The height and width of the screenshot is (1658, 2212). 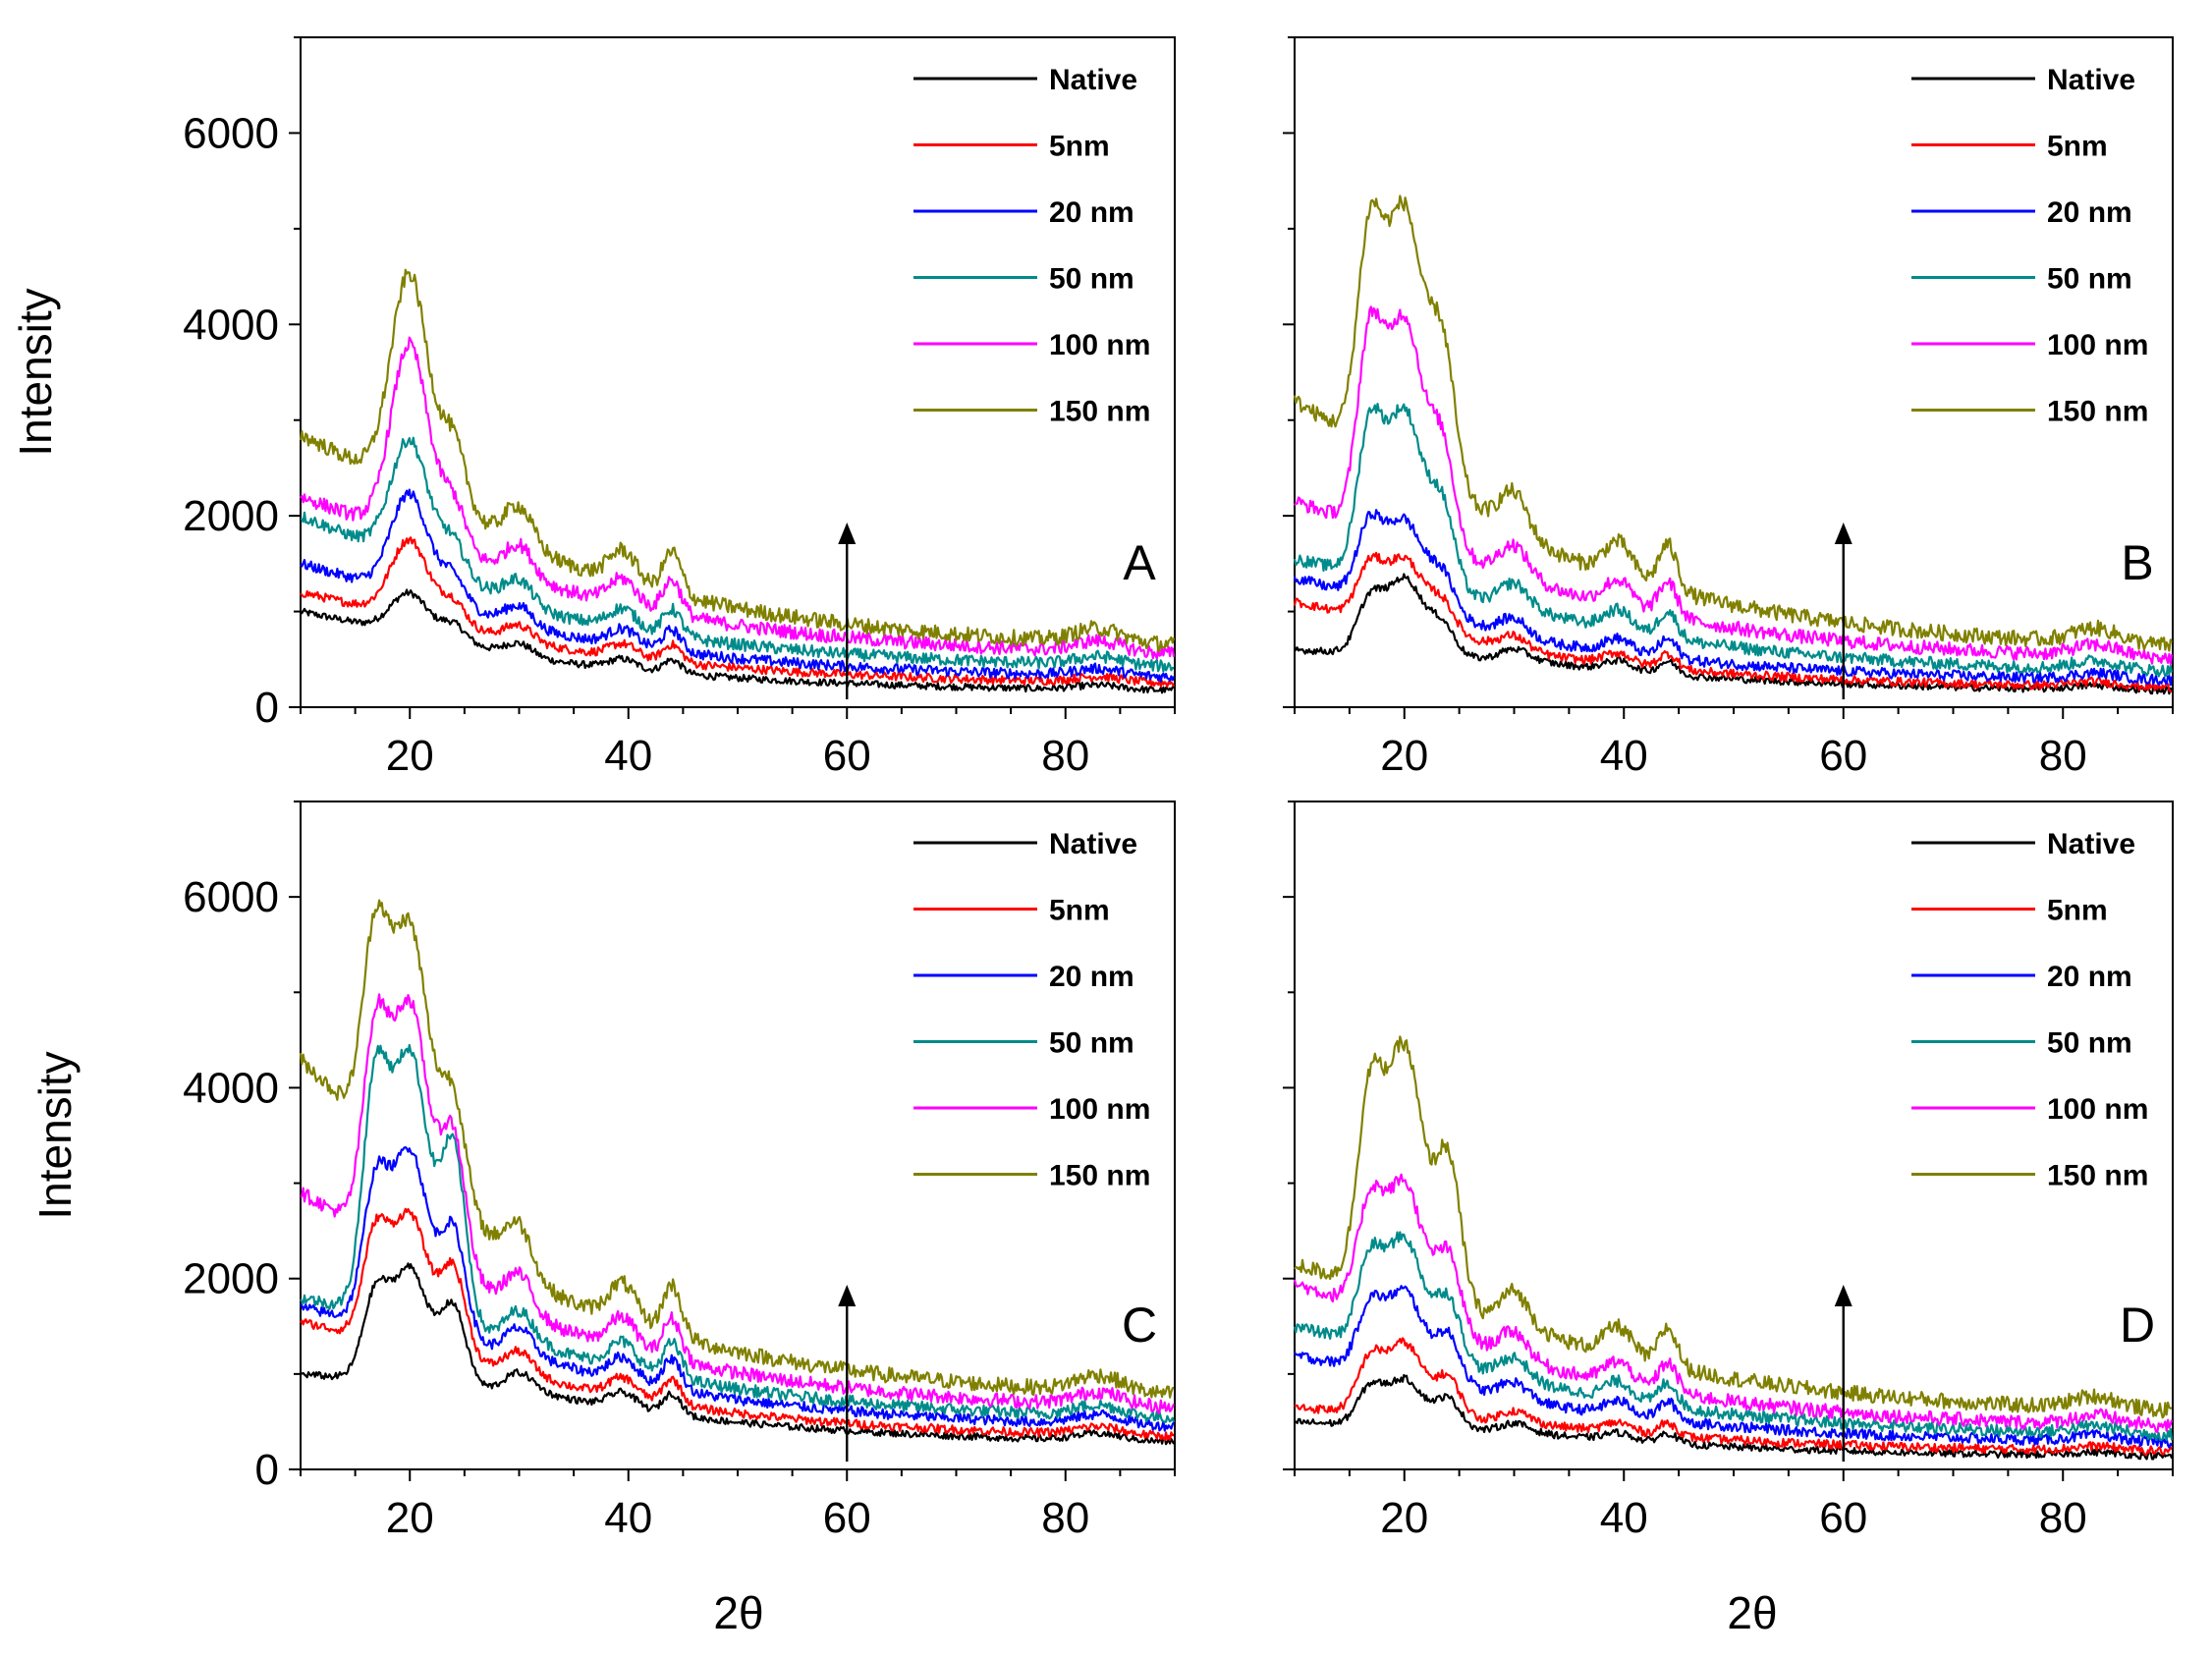 I want to click on panel-label: D, so click(x=2137, y=1325).